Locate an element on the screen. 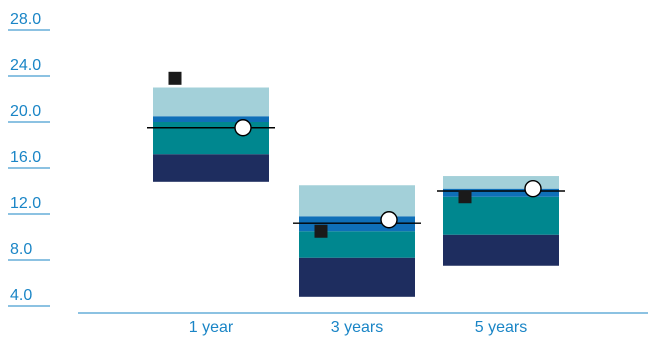  x-category-label: 5 years is located at coordinates (501, 327).